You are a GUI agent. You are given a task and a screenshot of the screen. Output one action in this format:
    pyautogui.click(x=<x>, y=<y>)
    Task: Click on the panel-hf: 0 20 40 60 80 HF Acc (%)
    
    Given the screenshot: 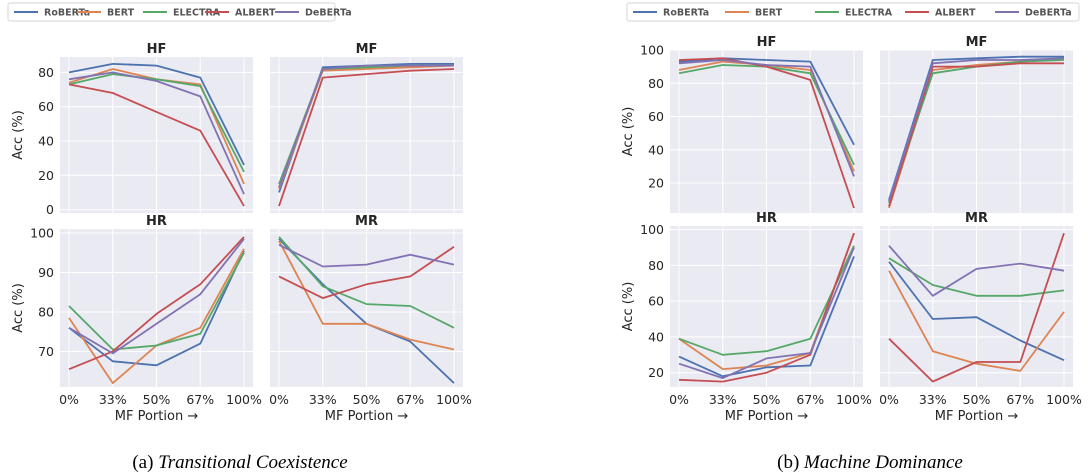 What is the action you would take?
    pyautogui.click(x=132, y=129)
    